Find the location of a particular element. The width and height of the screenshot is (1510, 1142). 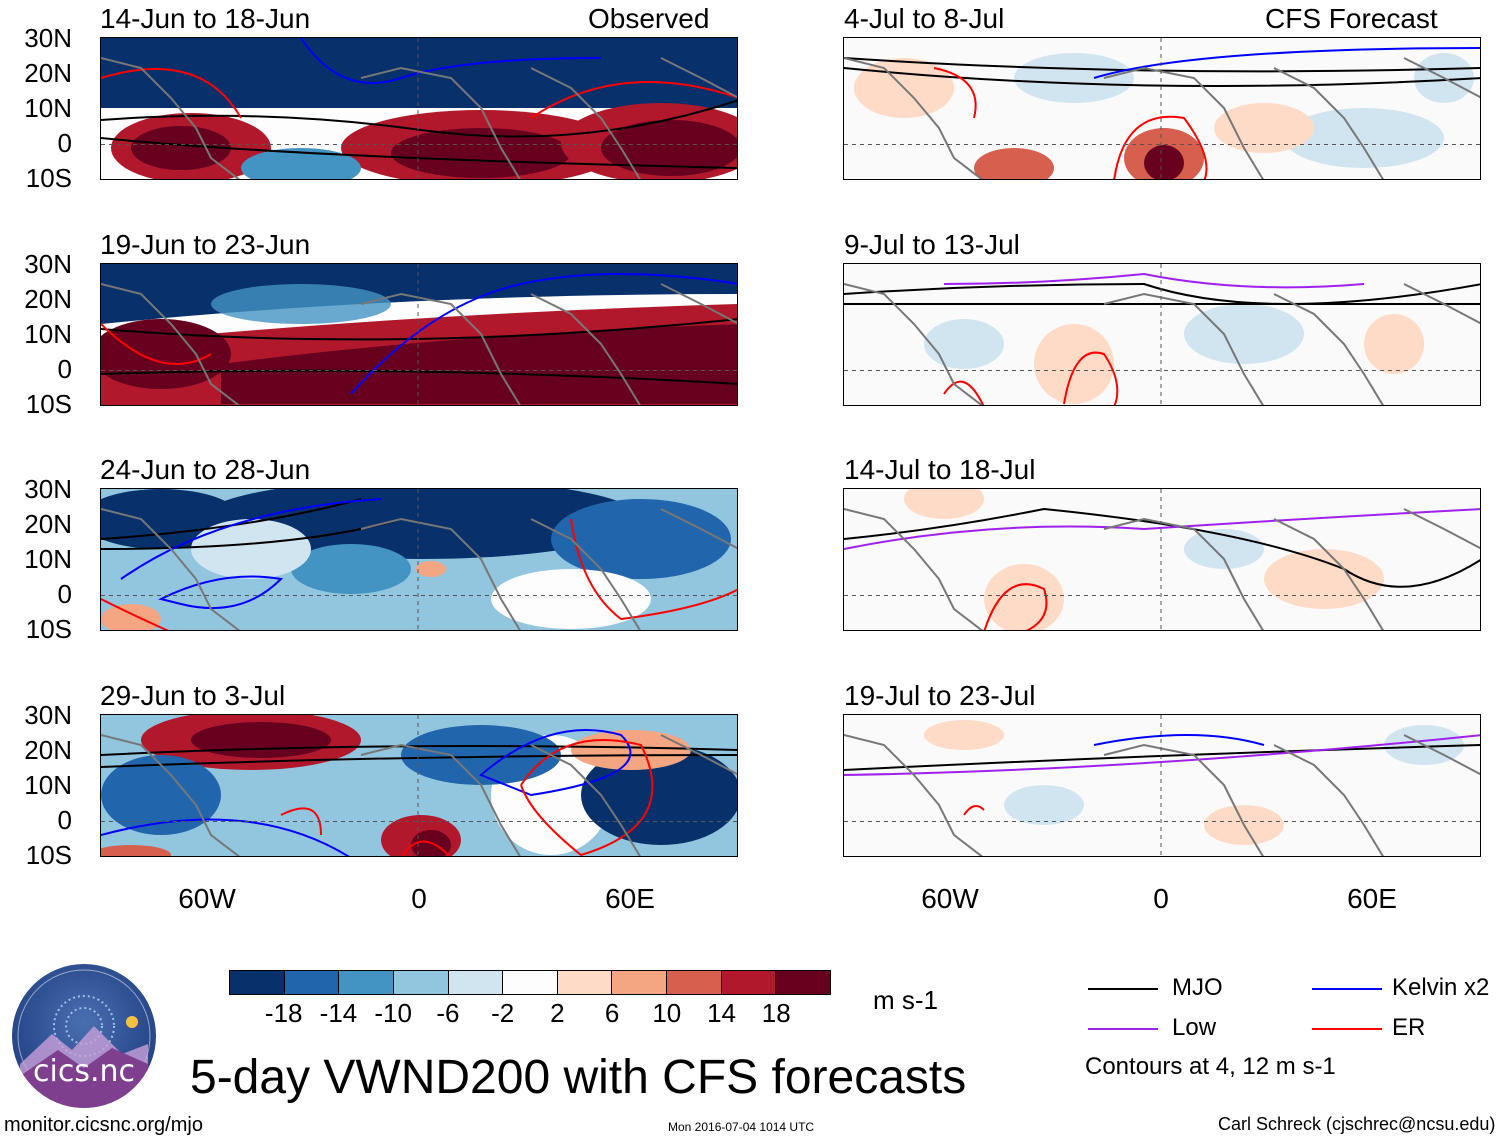

legend-mjo-line is located at coordinates (1123, 989).